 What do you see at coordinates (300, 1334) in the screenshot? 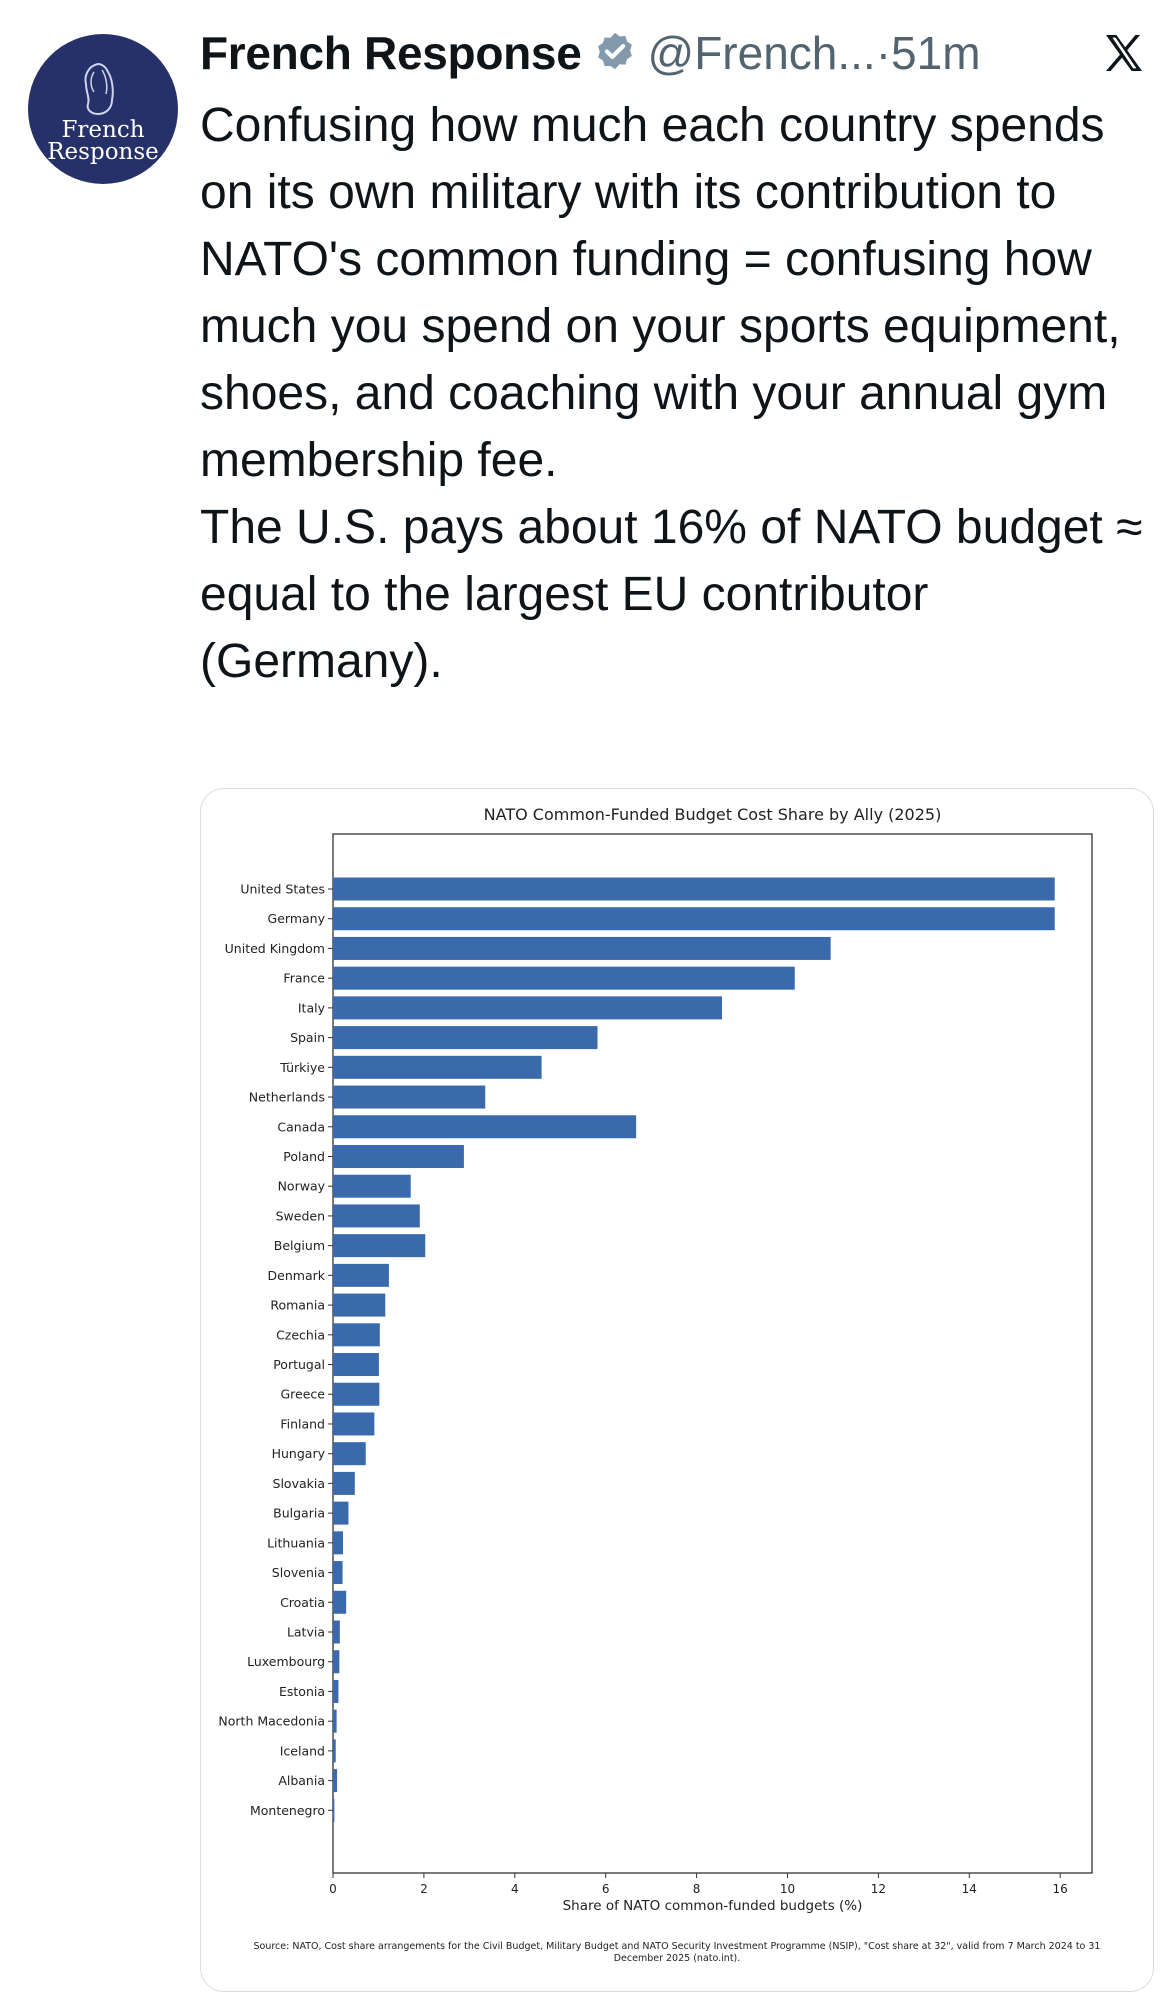
I see `y-tick-label: Czechia` at bounding box center [300, 1334].